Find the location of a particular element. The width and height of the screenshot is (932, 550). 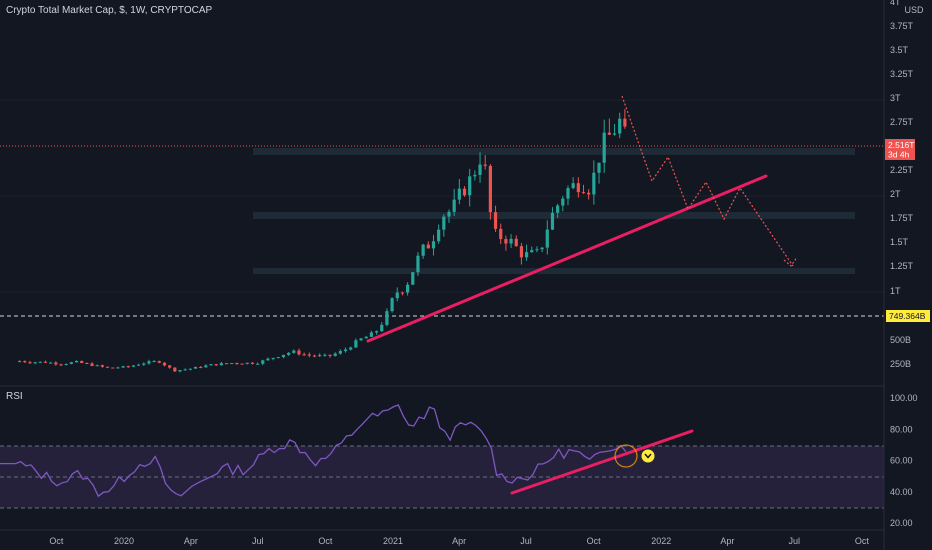

time-axis-label: 2020 is located at coordinates (124, 541).